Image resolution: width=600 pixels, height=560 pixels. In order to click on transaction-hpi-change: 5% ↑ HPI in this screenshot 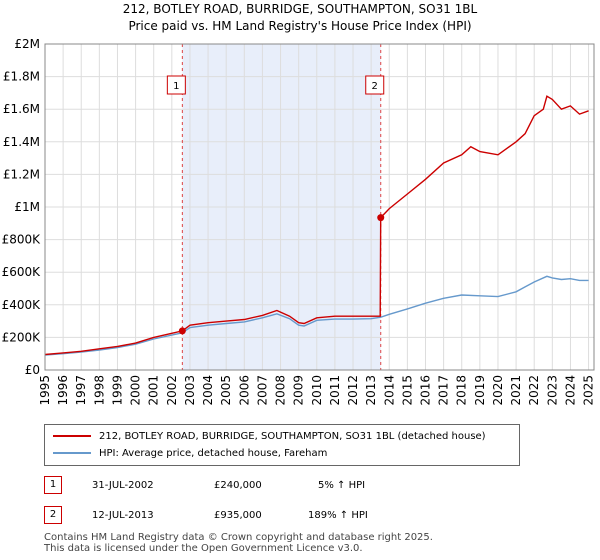, I will do `click(342, 485)`.